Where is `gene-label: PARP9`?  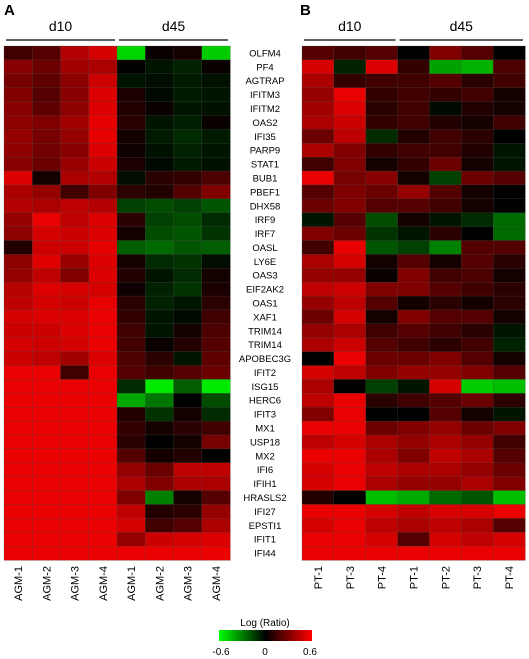
gene-label: PARP9 is located at coordinates (265, 151).